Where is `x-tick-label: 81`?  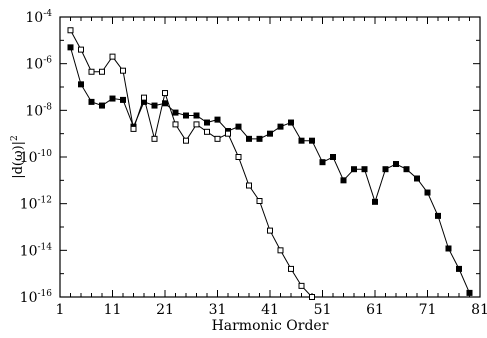 x-tick-label: 81 is located at coordinates (479, 310).